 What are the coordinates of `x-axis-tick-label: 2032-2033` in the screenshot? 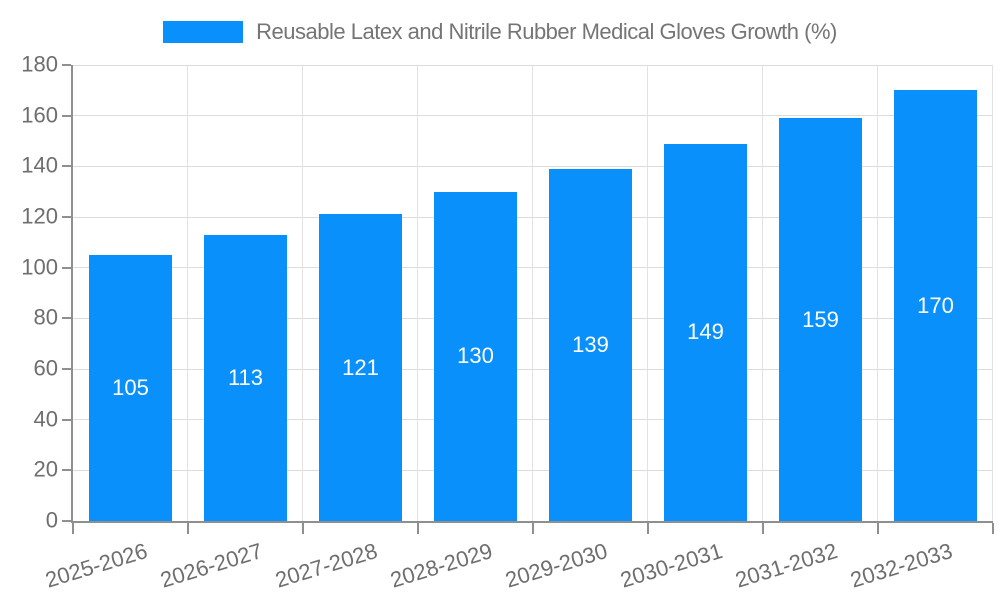 It's located at (900, 565).